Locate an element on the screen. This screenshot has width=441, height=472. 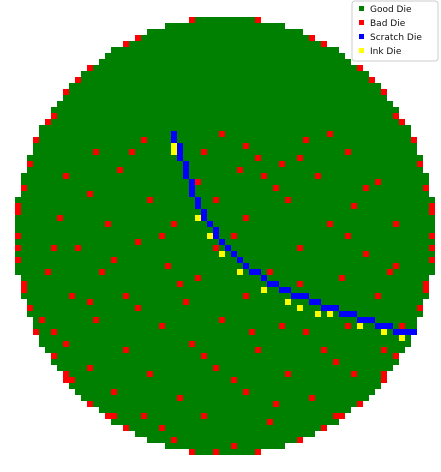
scratch-die is located at coordinates (270, 284).